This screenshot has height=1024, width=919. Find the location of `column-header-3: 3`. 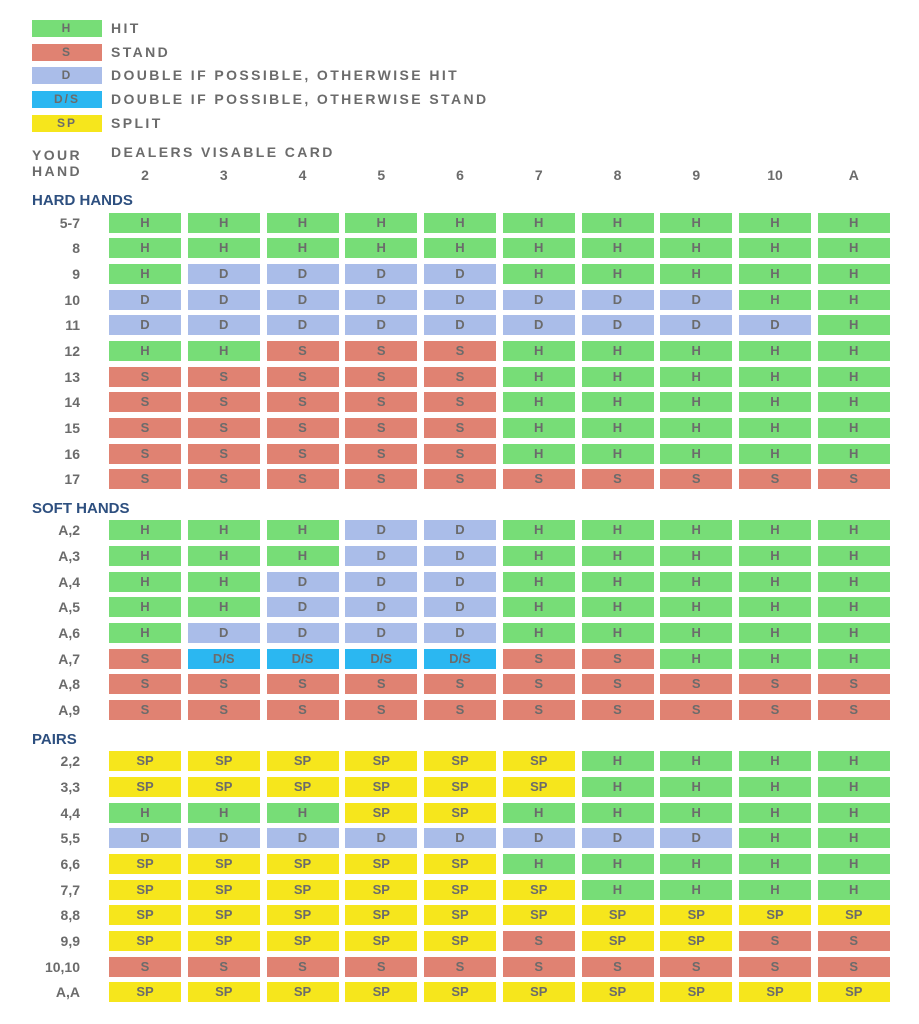

column-header-3: 3 is located at coordinates (223, 175).